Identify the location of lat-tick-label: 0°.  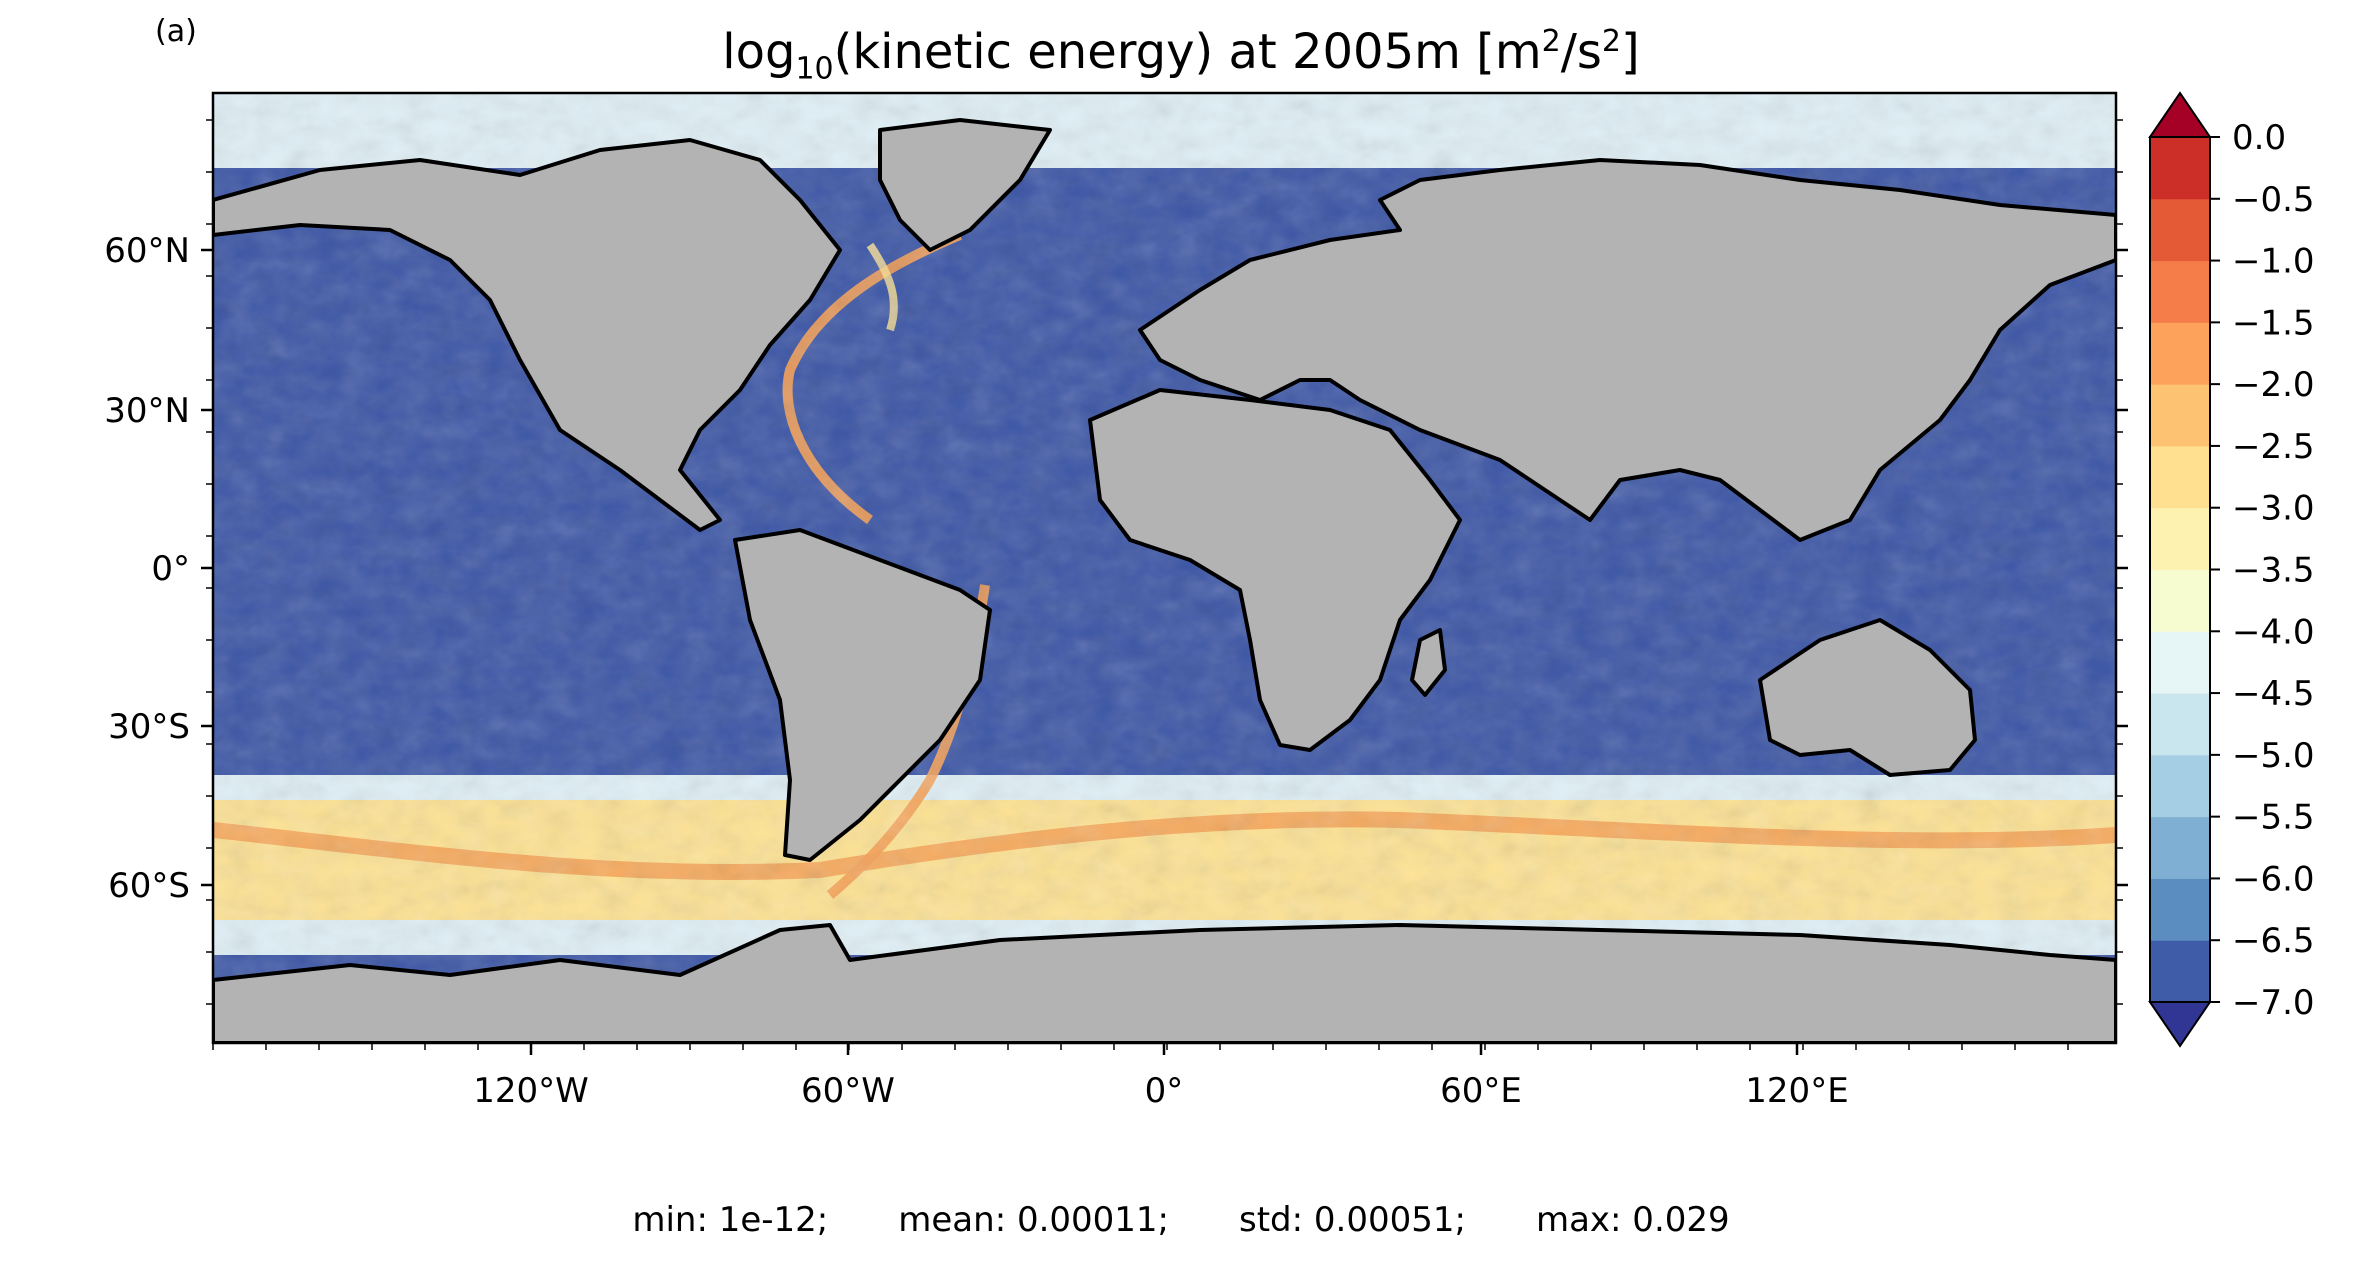
(170, 569).